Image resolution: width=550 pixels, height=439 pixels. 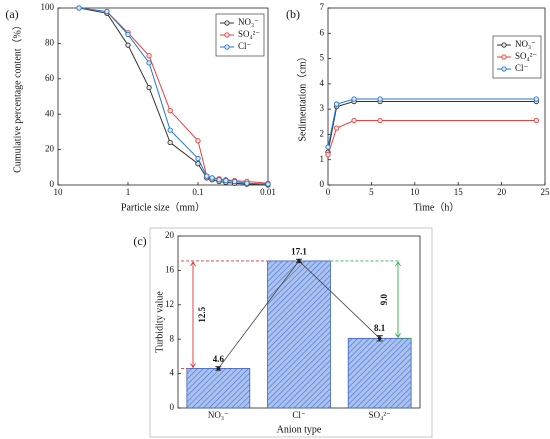 What do you see at coordinates (170, 269) in the screenshot?
I see `y-tick-label: 16` at bounding box center [170, 269].